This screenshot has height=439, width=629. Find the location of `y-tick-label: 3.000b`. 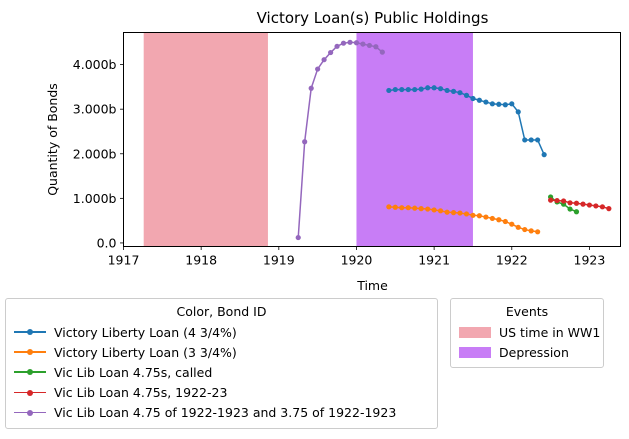

y-tick-label: 3.000b is located at coordinates (95, 109).